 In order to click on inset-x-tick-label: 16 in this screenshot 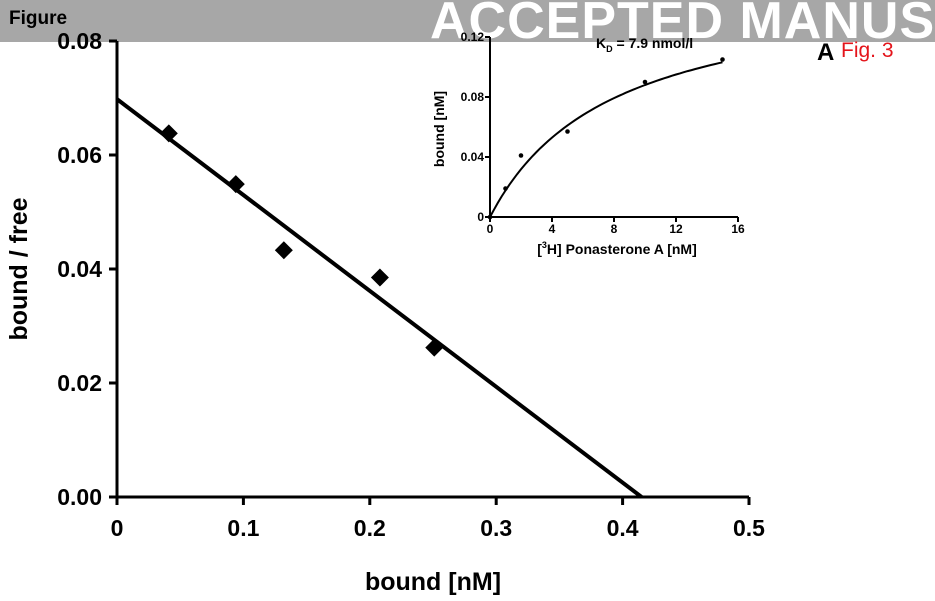, I will do `click(738, 229)`.